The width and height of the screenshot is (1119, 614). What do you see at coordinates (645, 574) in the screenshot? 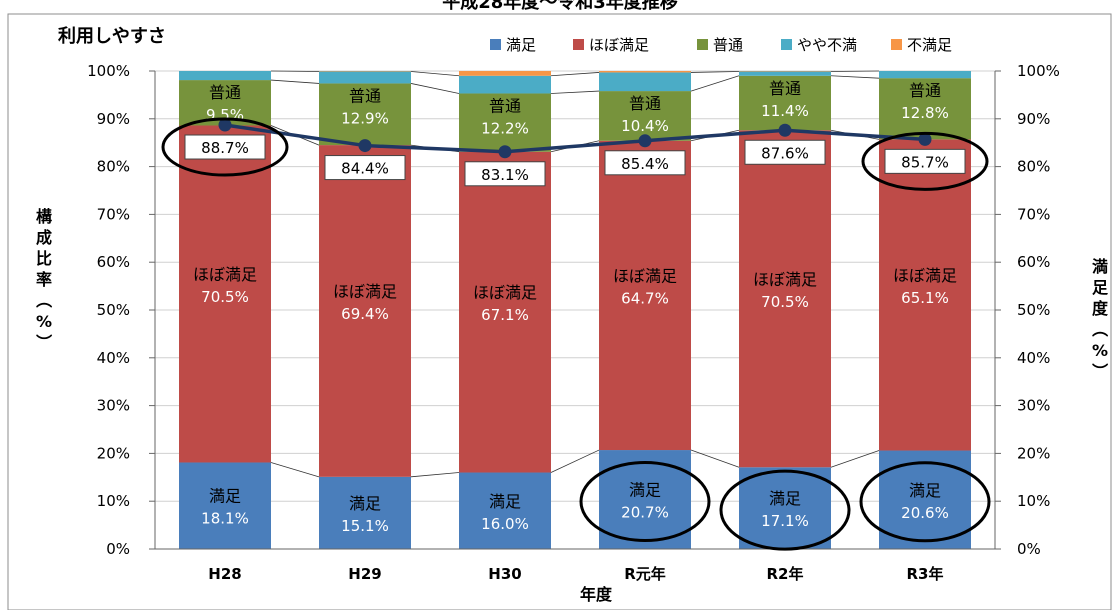
I see `x-tick-label: R元年` at bounding box center [645, 574].